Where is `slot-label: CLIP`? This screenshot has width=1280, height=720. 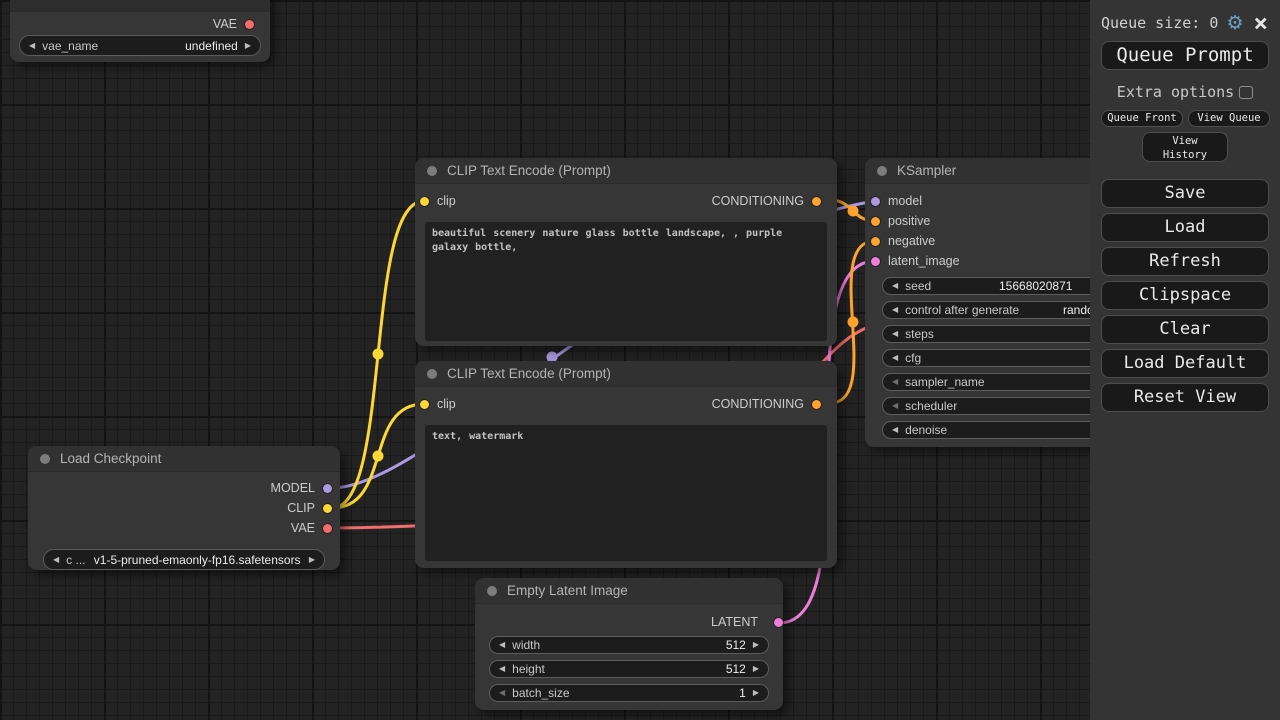 slot-label: CLIP is located at coordinates (301, 508).